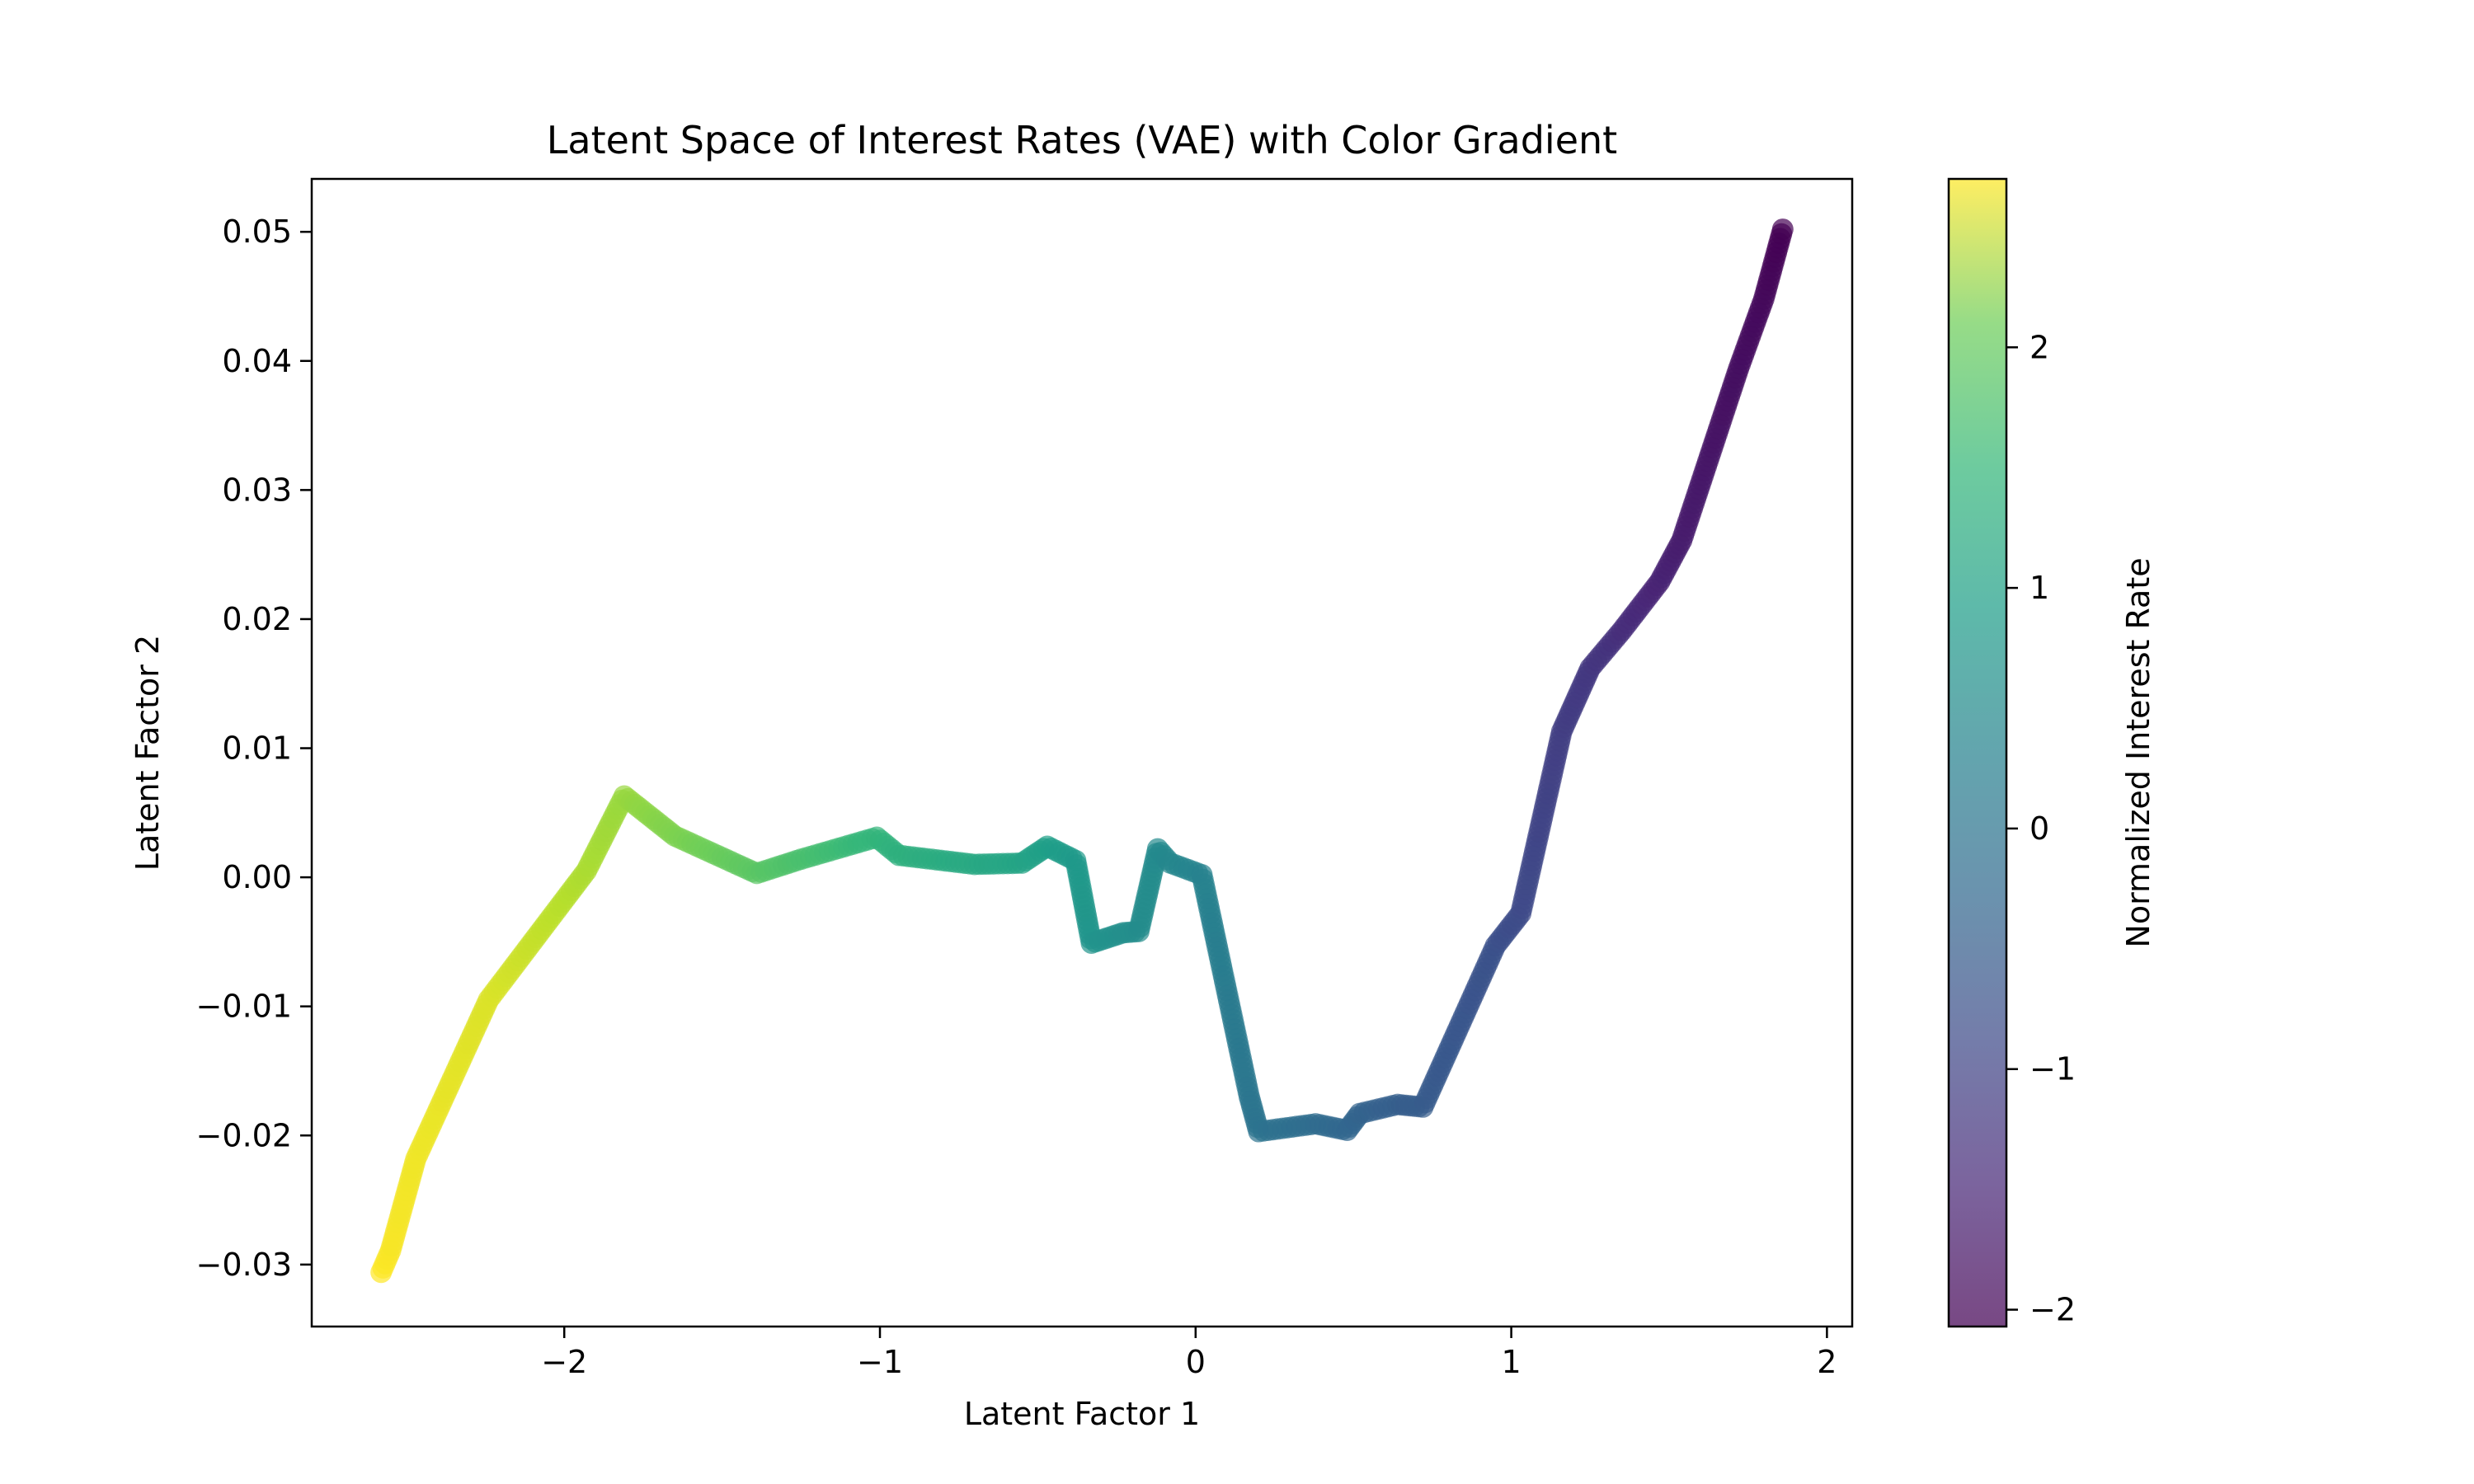 The height and width of the screenshot is (1484, 2474). Describe the element at coordinates (257, 748) in the screenshot. I see `y-tick-label: 0.01` at that location.